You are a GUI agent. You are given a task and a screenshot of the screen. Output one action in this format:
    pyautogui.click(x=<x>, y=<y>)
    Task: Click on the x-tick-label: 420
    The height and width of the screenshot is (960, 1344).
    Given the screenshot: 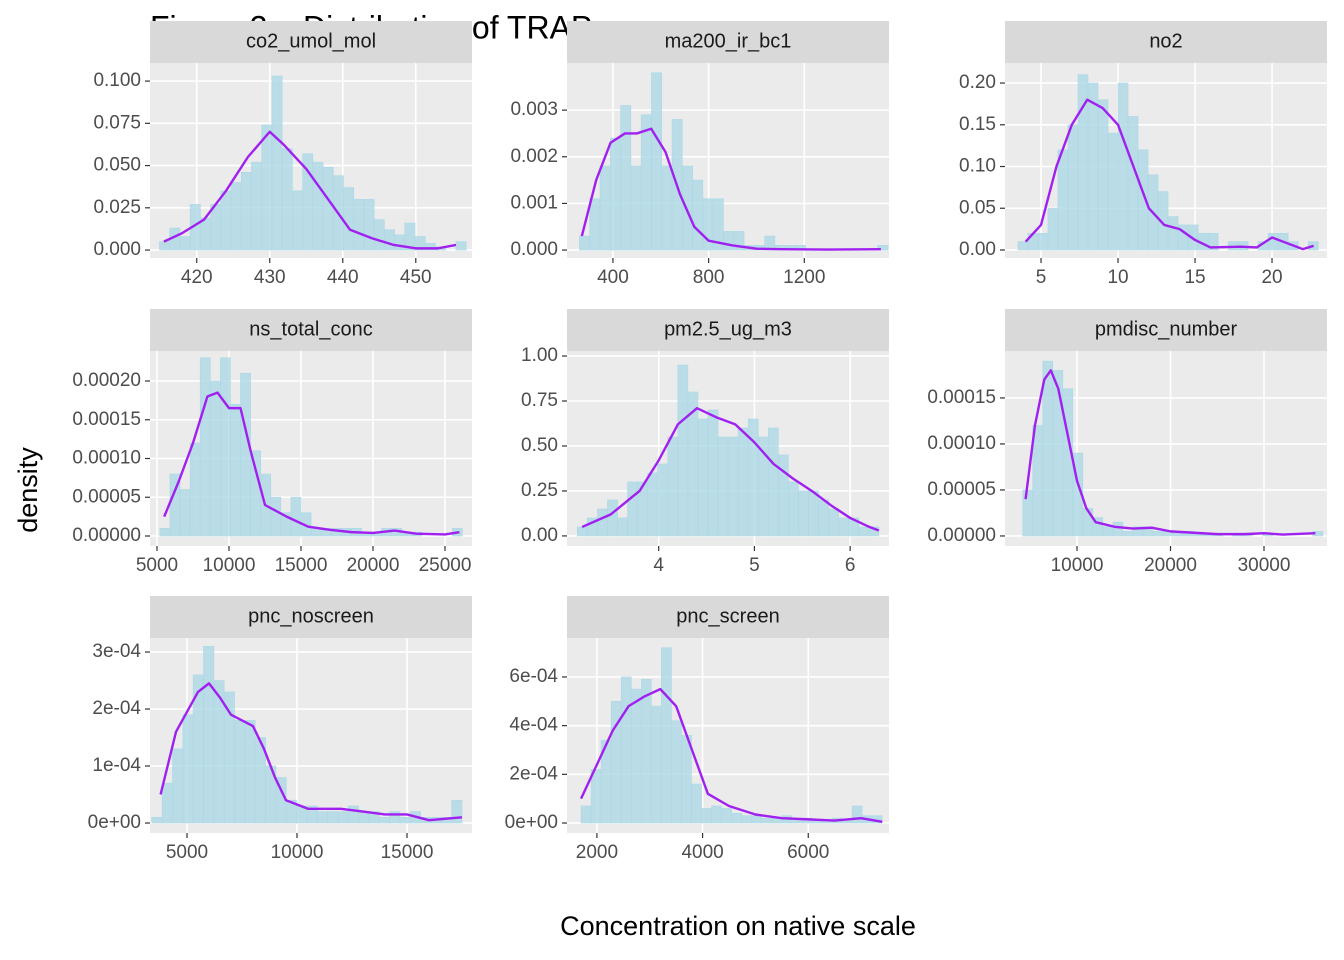 What is the action you would take?
    pyautogui.click(x=197, y=277)
    